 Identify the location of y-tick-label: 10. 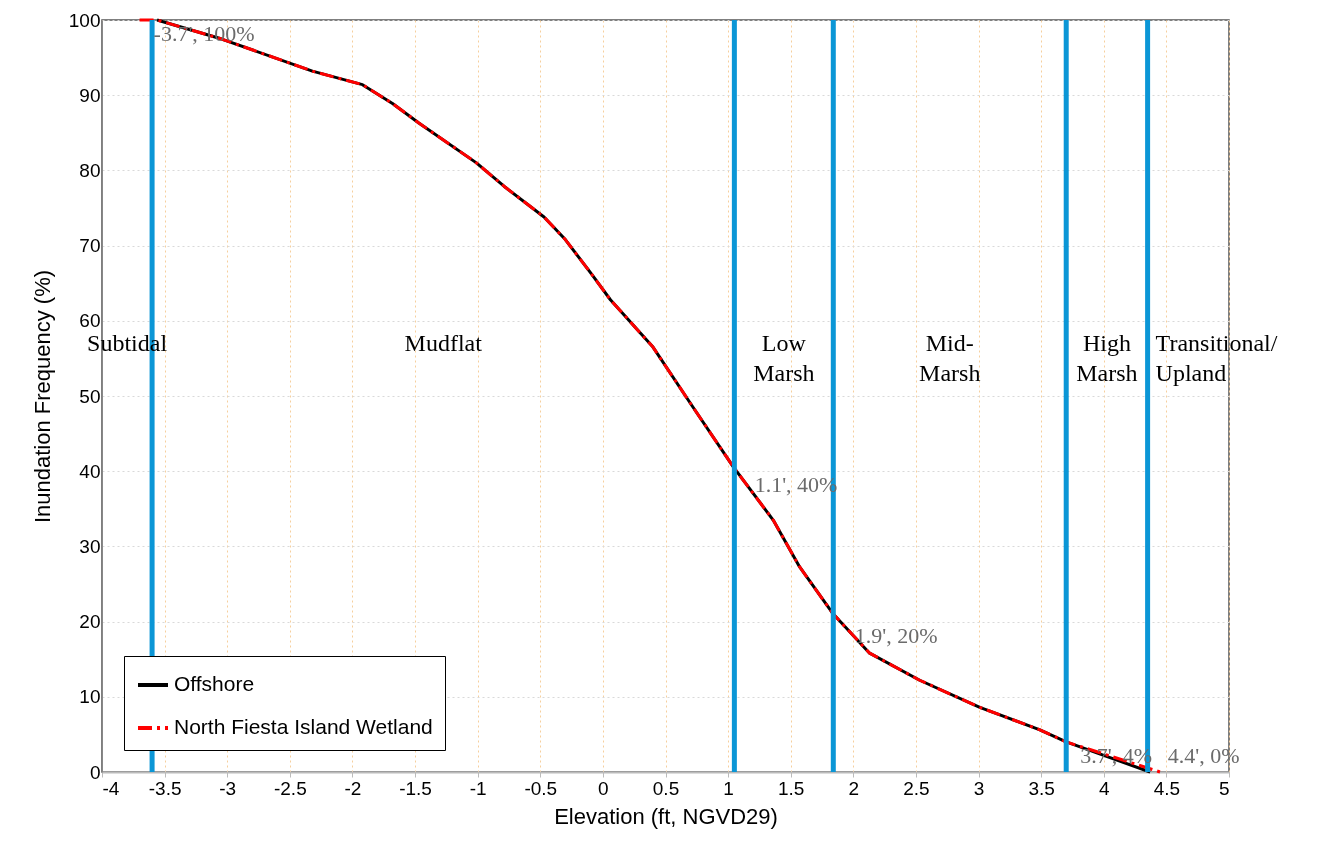
(90, 697).